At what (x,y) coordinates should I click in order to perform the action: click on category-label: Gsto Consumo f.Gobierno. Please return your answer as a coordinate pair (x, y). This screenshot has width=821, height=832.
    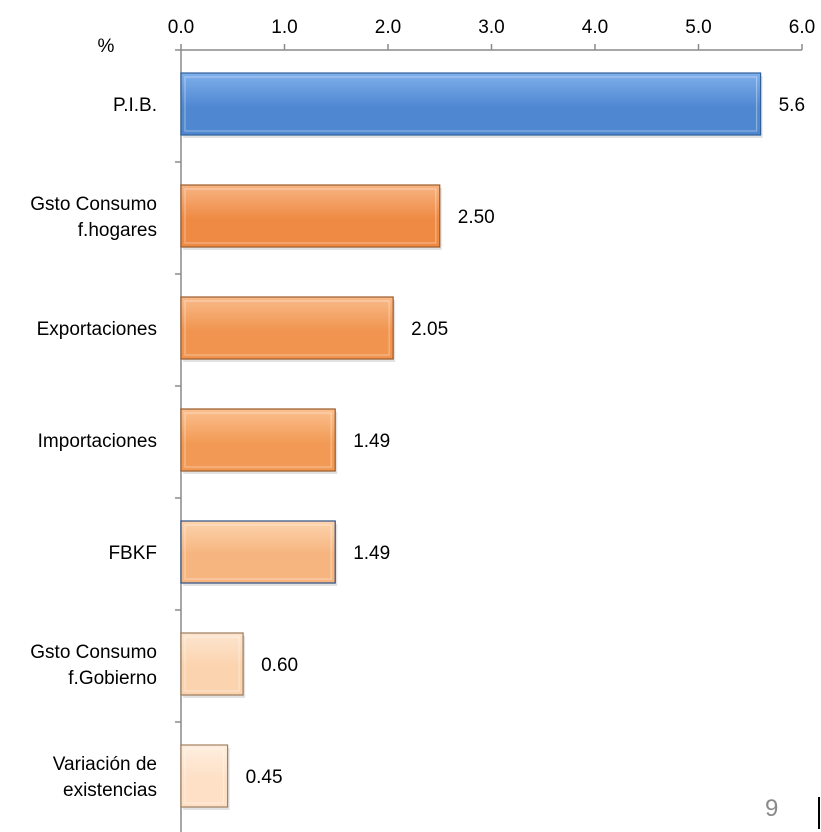
    Looking at the image, I should click on (93, 665).